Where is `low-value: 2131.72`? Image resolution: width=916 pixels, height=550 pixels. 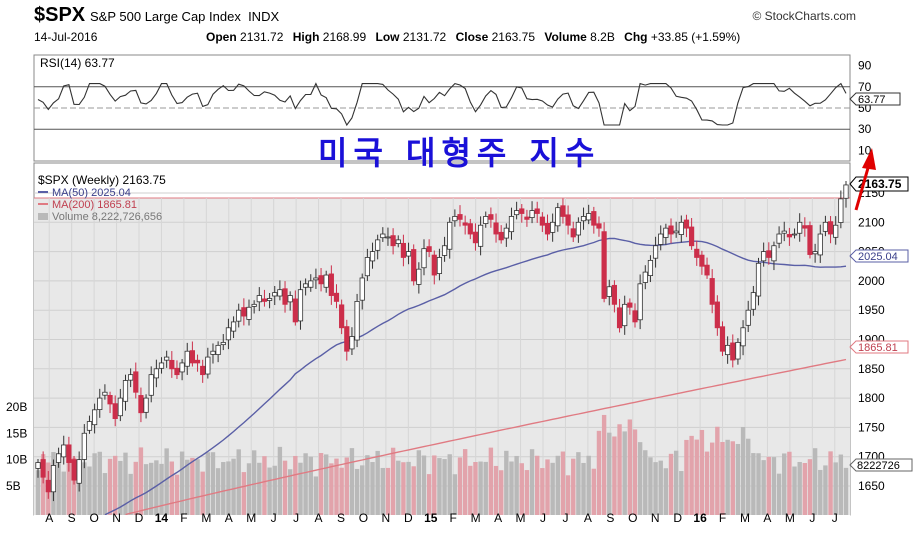
low-value: 2131.72 is located at coordinates (424, 37).